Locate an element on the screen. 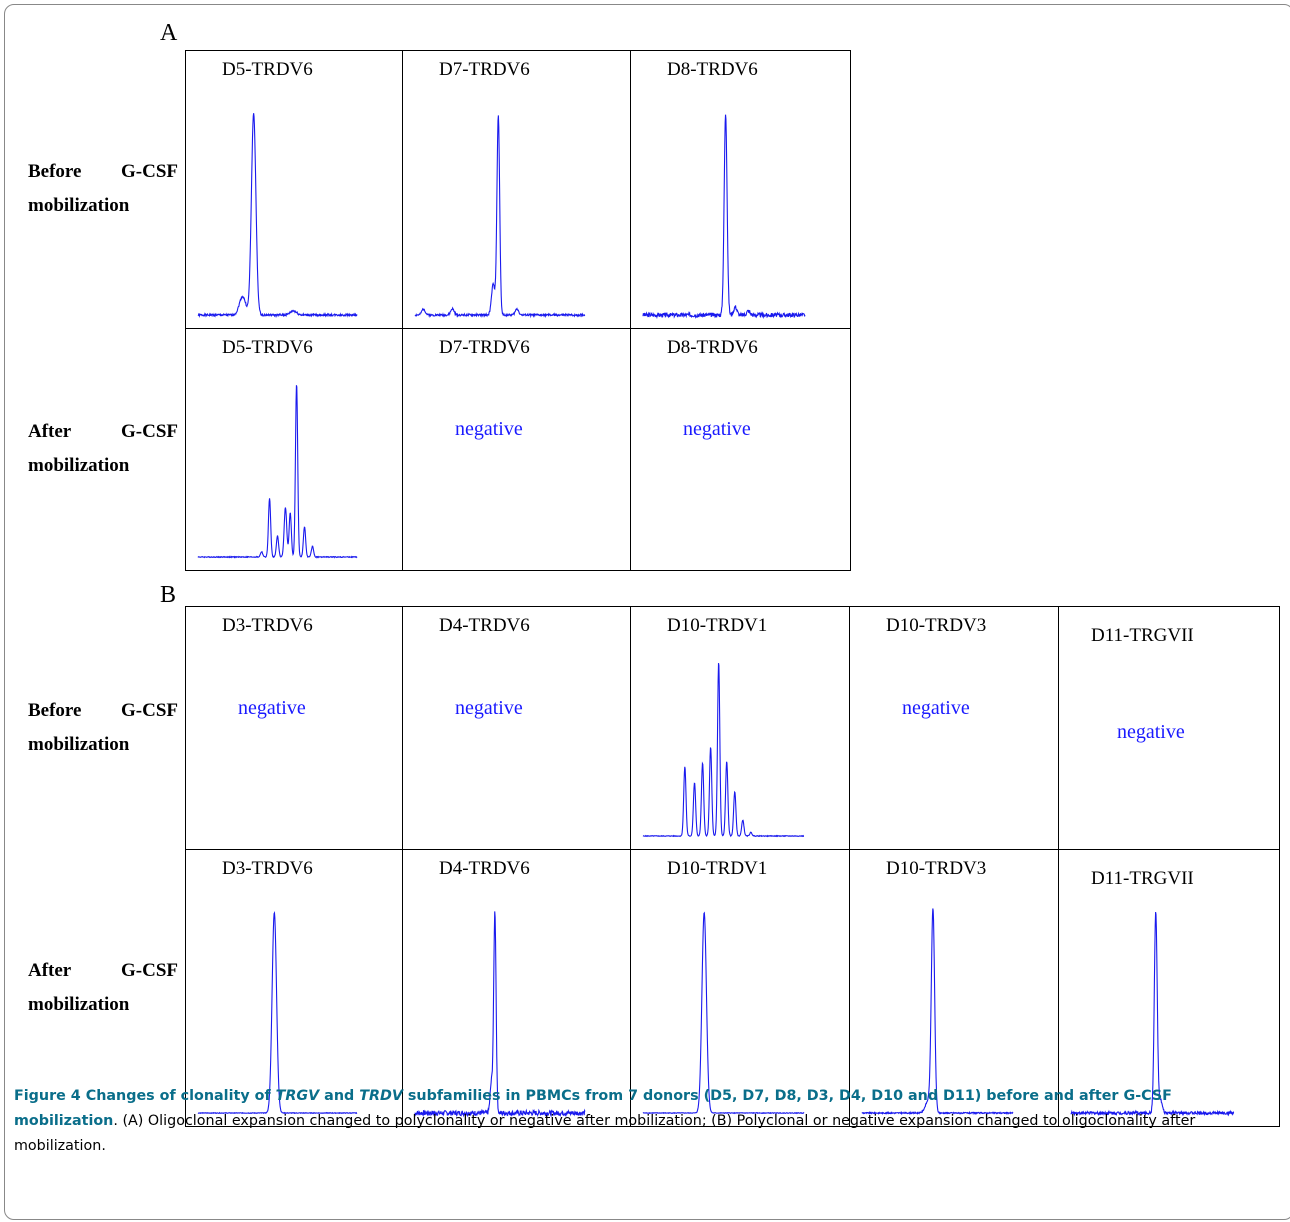  plot-cell: D3-TRDV6 negative is located at coordinates (294, 728).